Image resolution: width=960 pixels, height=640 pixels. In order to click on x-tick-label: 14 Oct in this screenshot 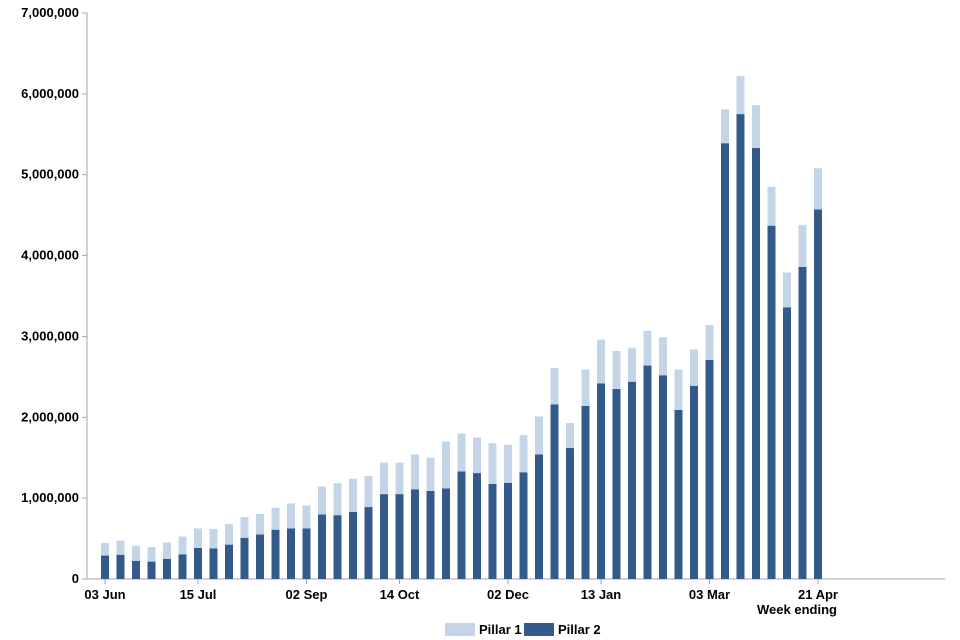, I will do `click(400, 594)`.